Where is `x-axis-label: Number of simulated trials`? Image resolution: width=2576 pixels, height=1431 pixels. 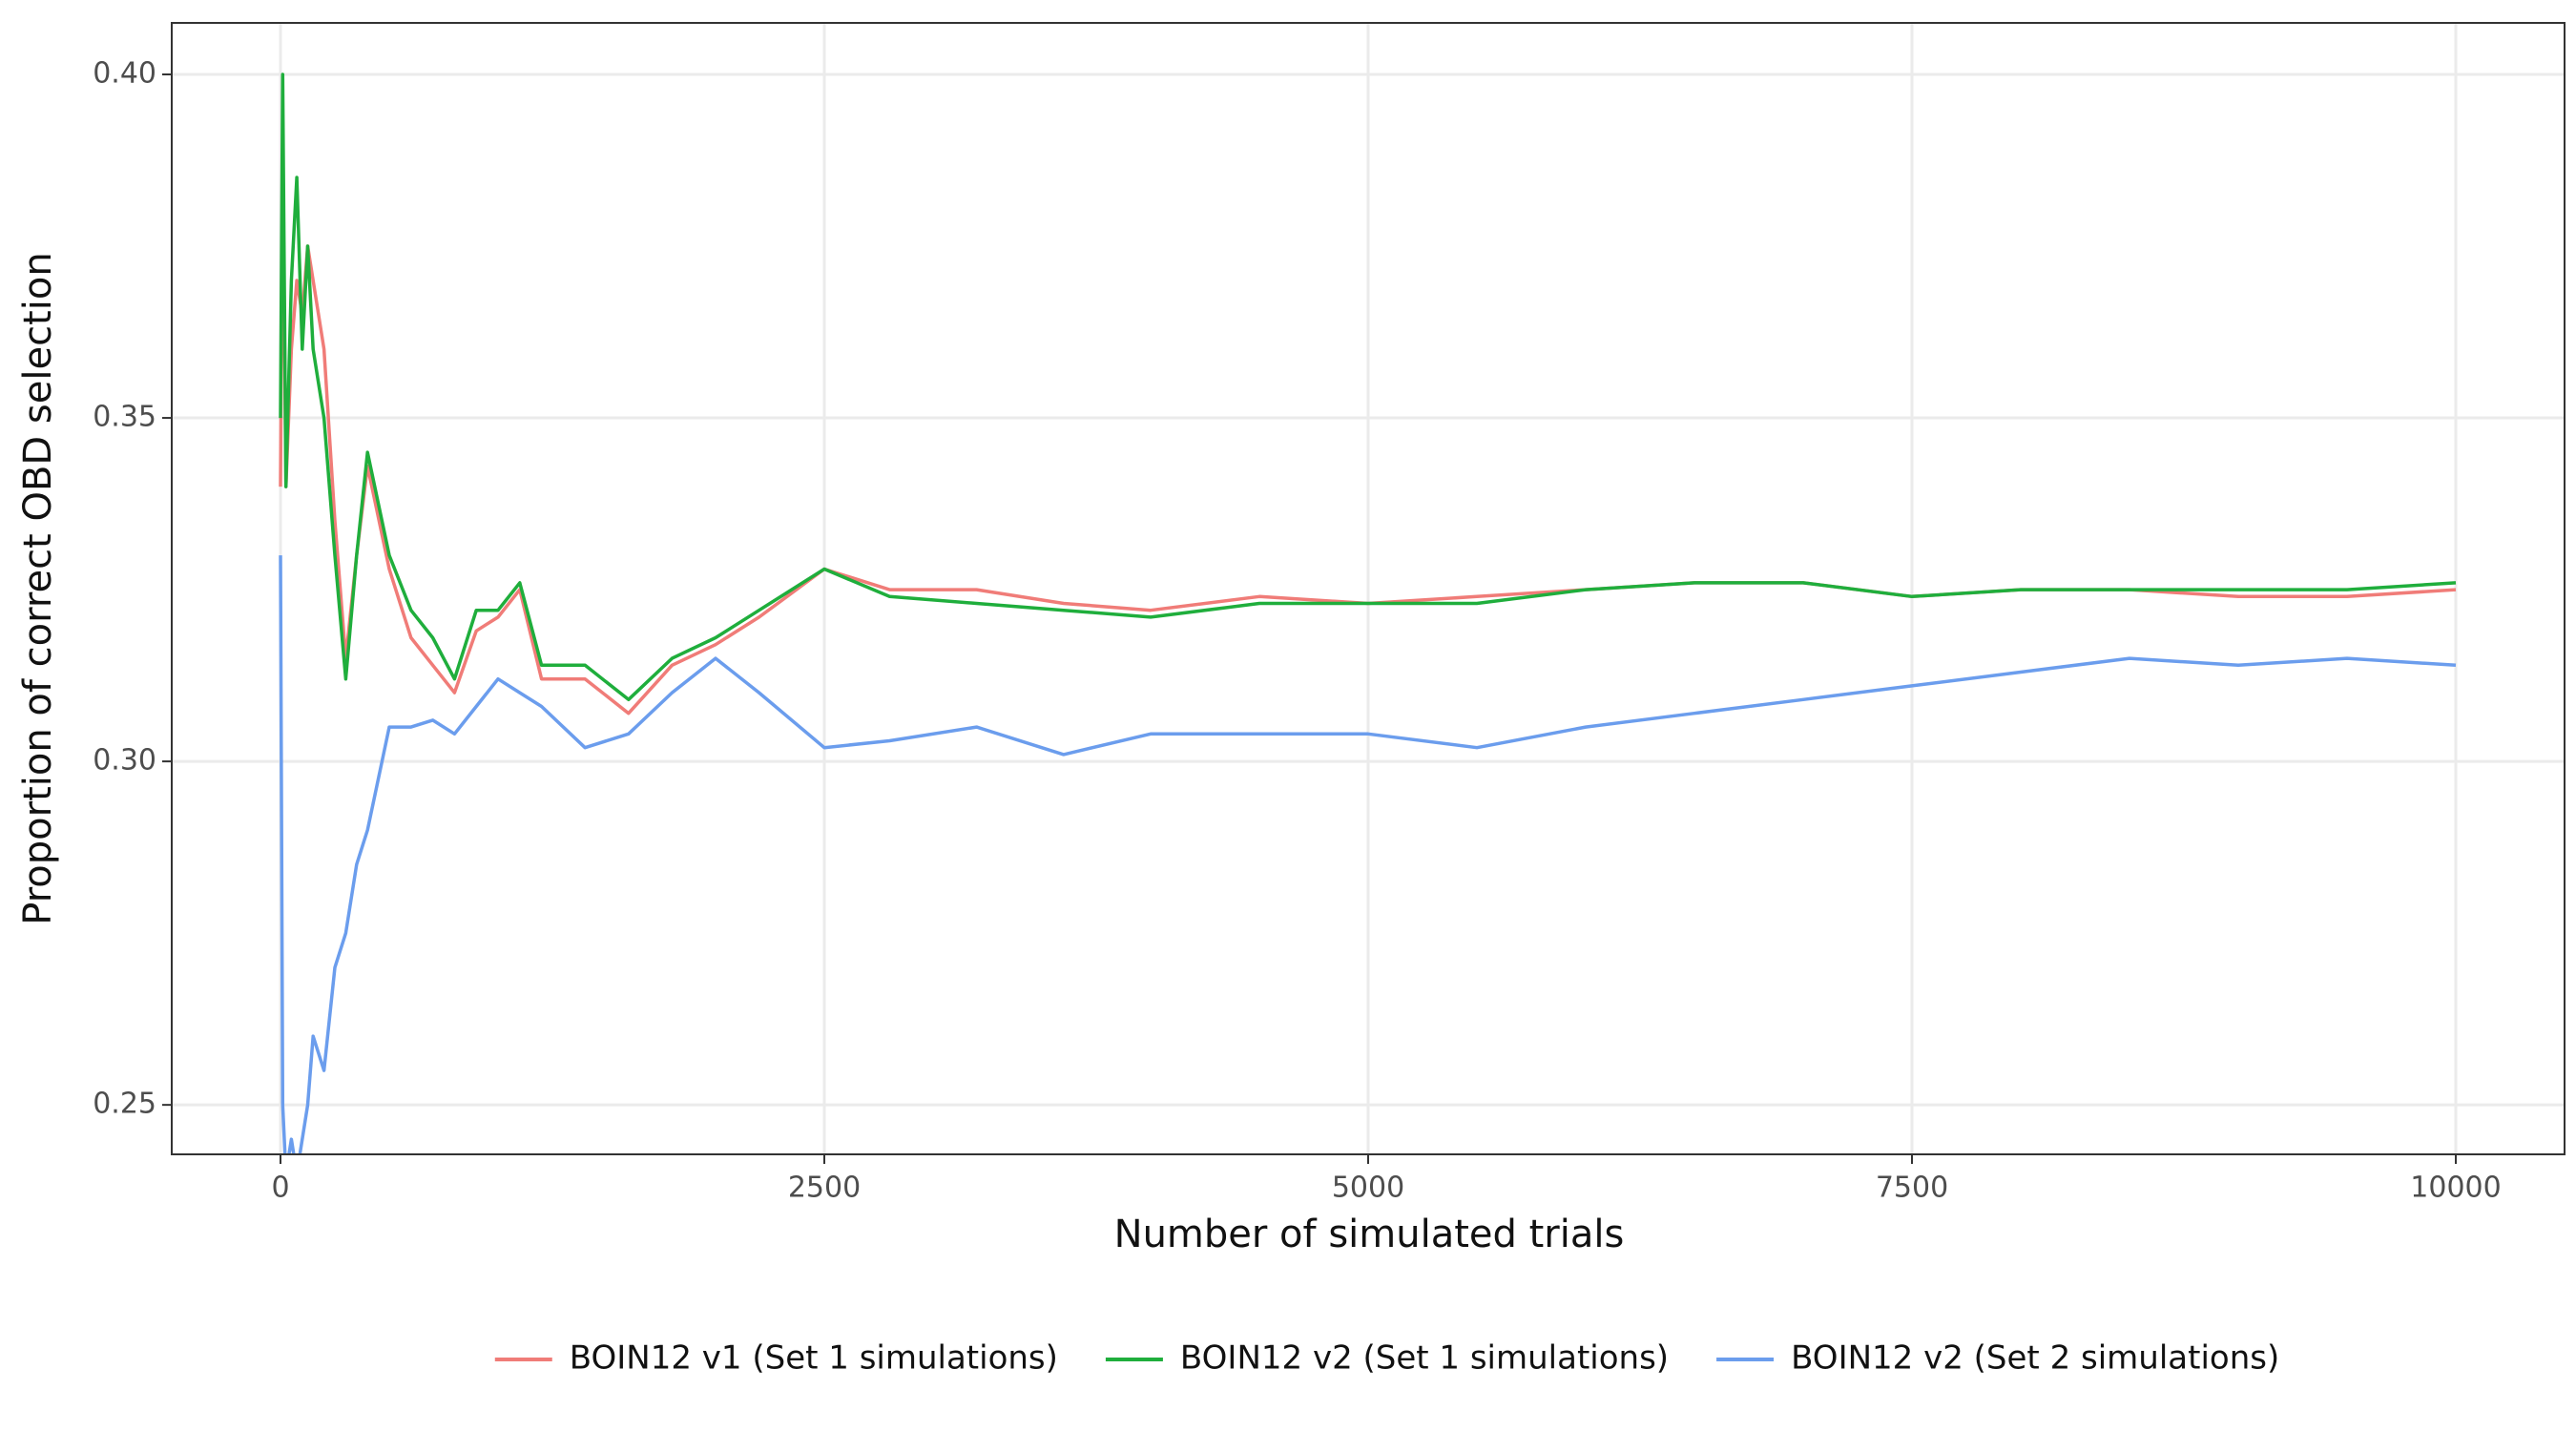
x-axis-label: Number of simulated trials is located at coordinates (1369, 1234).